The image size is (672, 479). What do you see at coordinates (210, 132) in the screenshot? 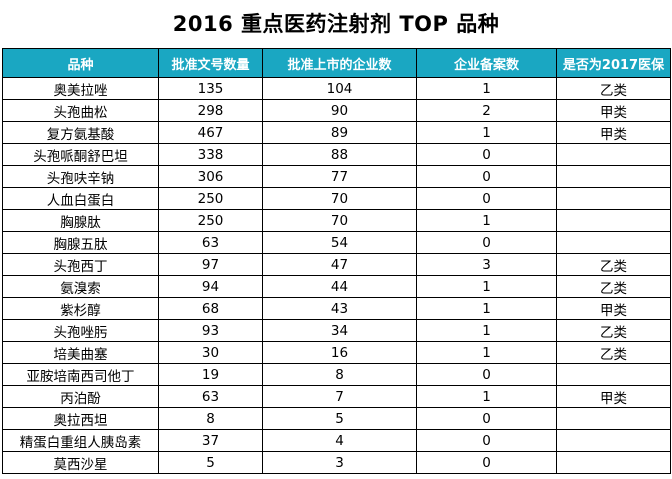
I see `cell-approval-count: 467` at bounding box center [210, 132].